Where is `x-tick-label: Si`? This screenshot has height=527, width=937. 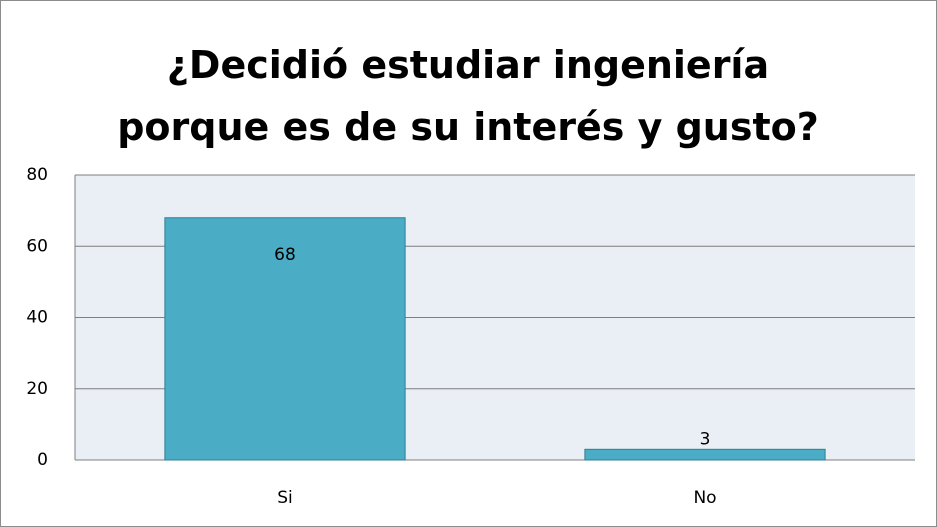
x-tick-label: Si is located at coordinates (285, 498).